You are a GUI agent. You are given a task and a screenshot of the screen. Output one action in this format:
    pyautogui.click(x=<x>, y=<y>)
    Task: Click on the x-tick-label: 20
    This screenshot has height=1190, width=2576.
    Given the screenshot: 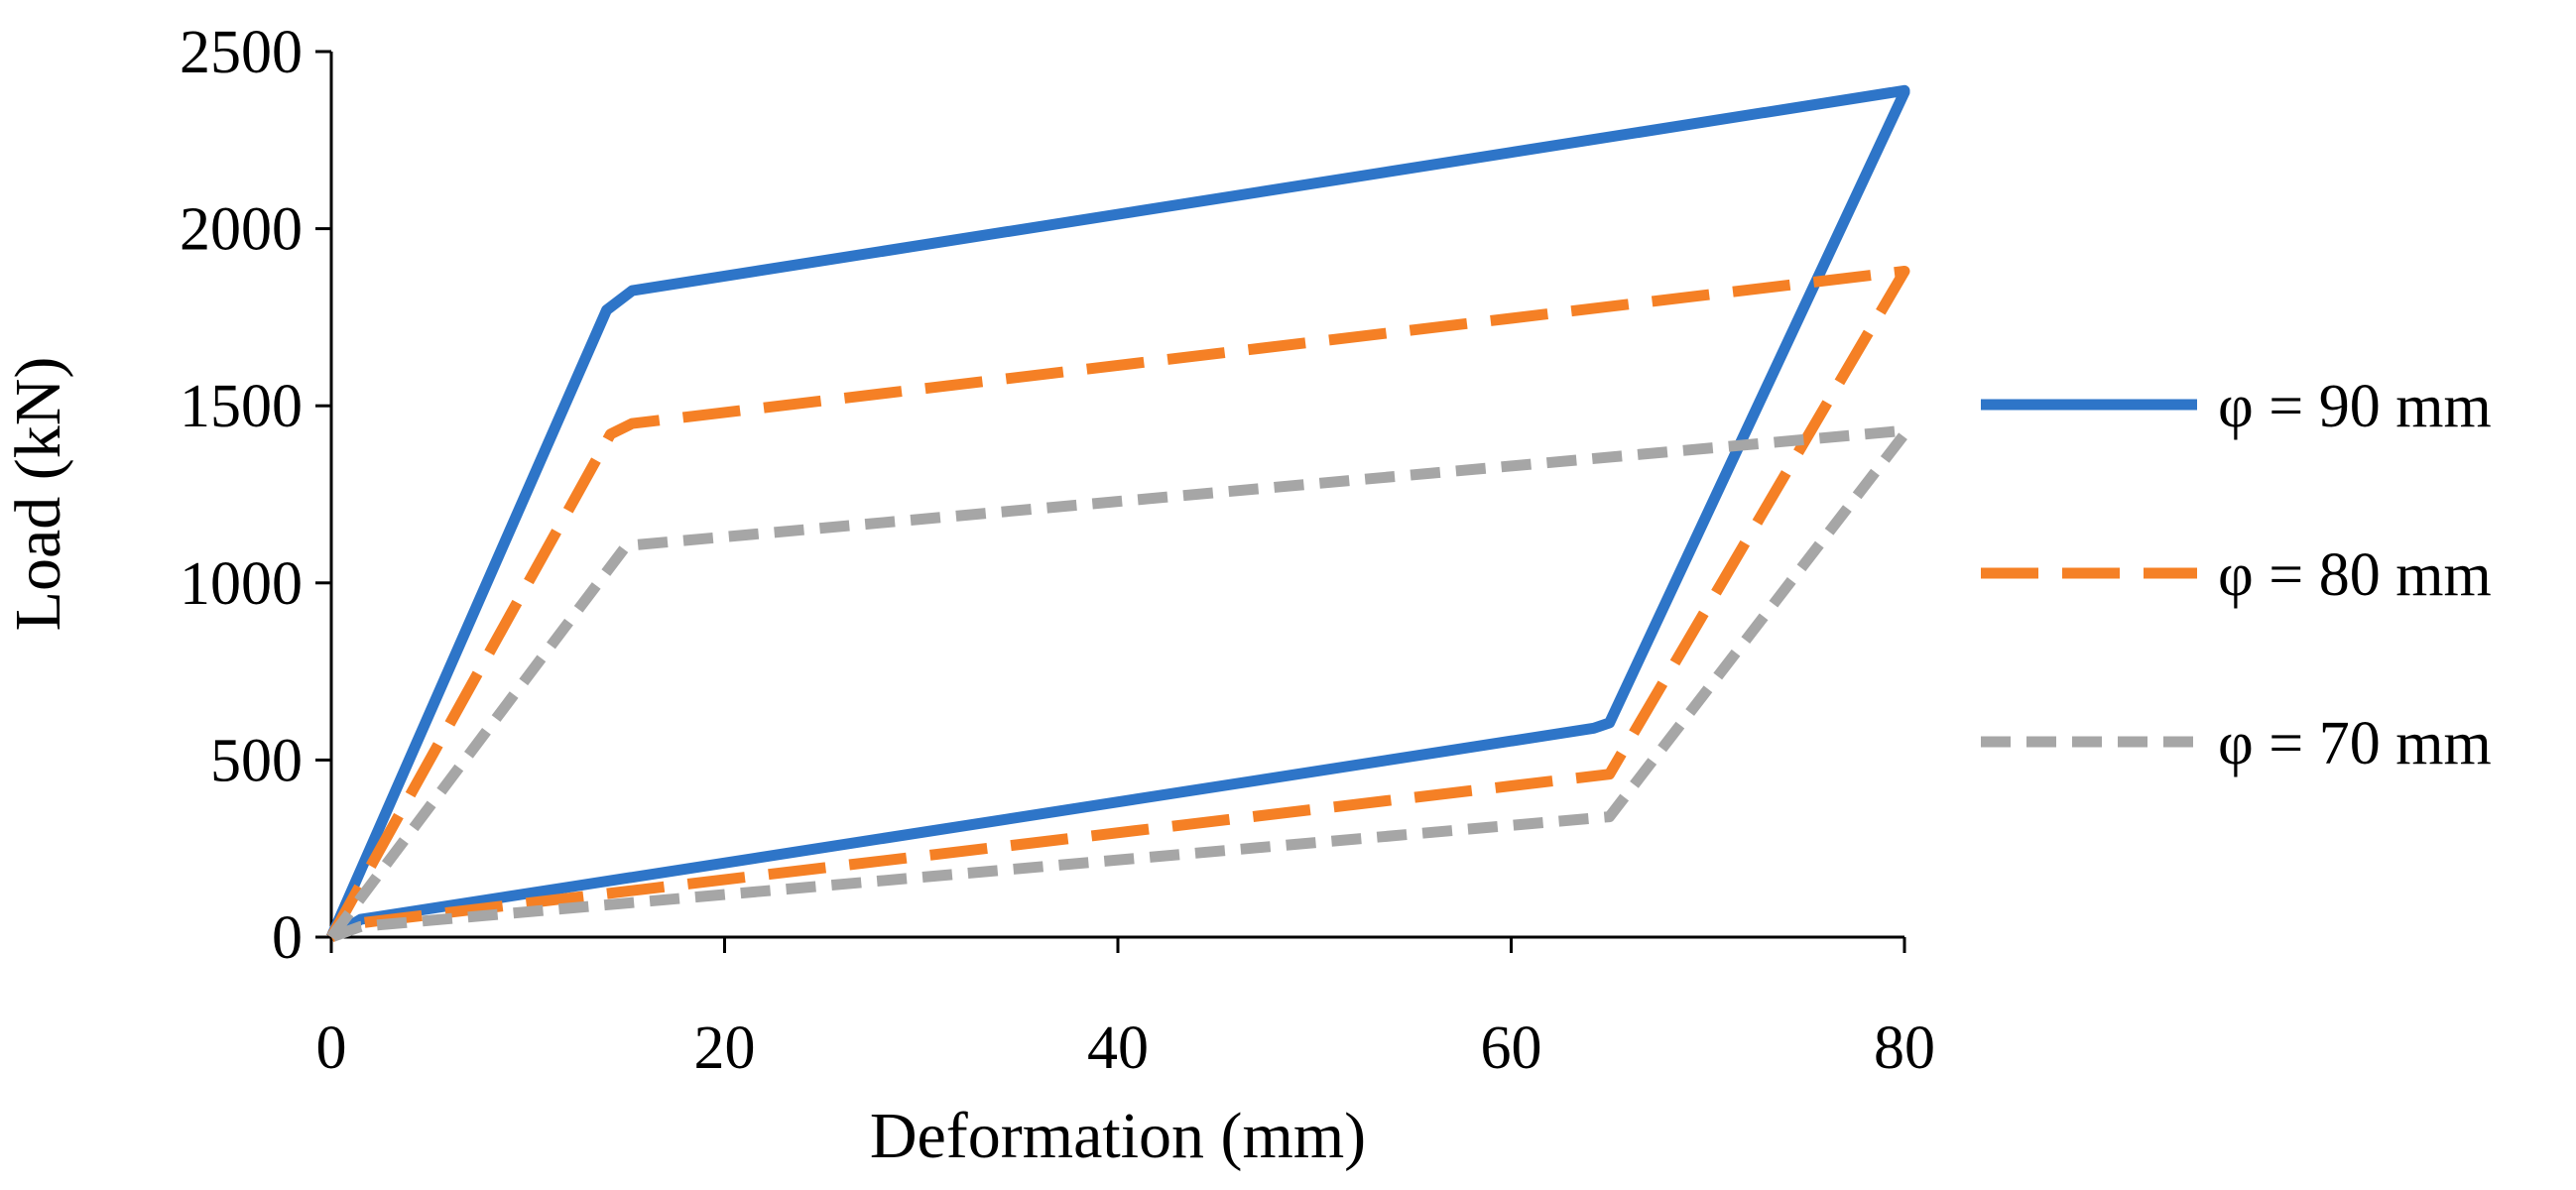 What is the action you would take?
    pyautogui.click(x=725, y=1048)
    